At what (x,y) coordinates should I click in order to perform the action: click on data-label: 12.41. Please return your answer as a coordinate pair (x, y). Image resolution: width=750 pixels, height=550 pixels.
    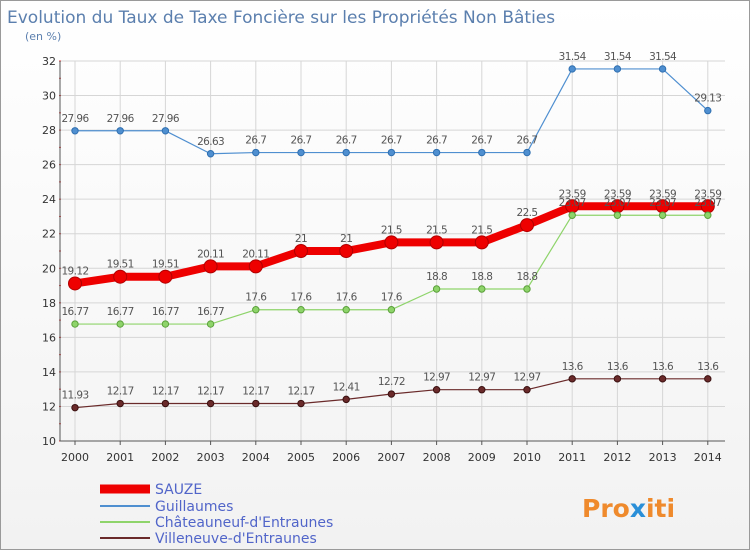
    Looking at the image, I should click on (346, 387).